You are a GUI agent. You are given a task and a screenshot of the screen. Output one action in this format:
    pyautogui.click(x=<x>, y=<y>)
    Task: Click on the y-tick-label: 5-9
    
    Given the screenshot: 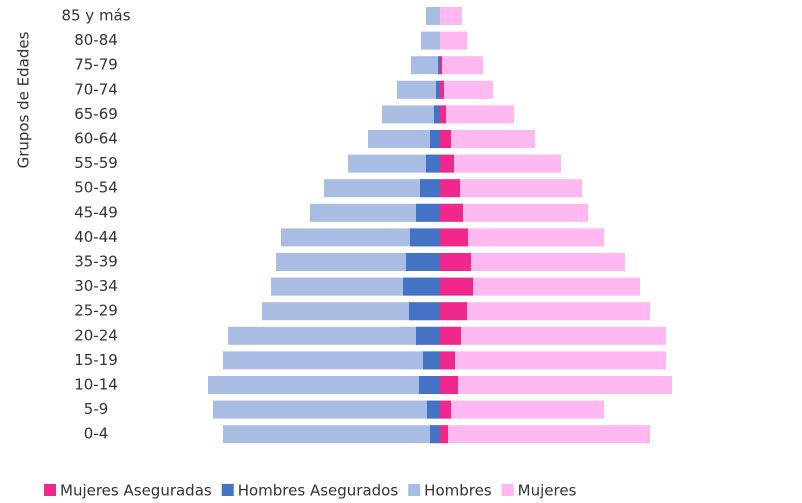 What is the action you would take?
    pyautogui.click(x=96, y=409)
    